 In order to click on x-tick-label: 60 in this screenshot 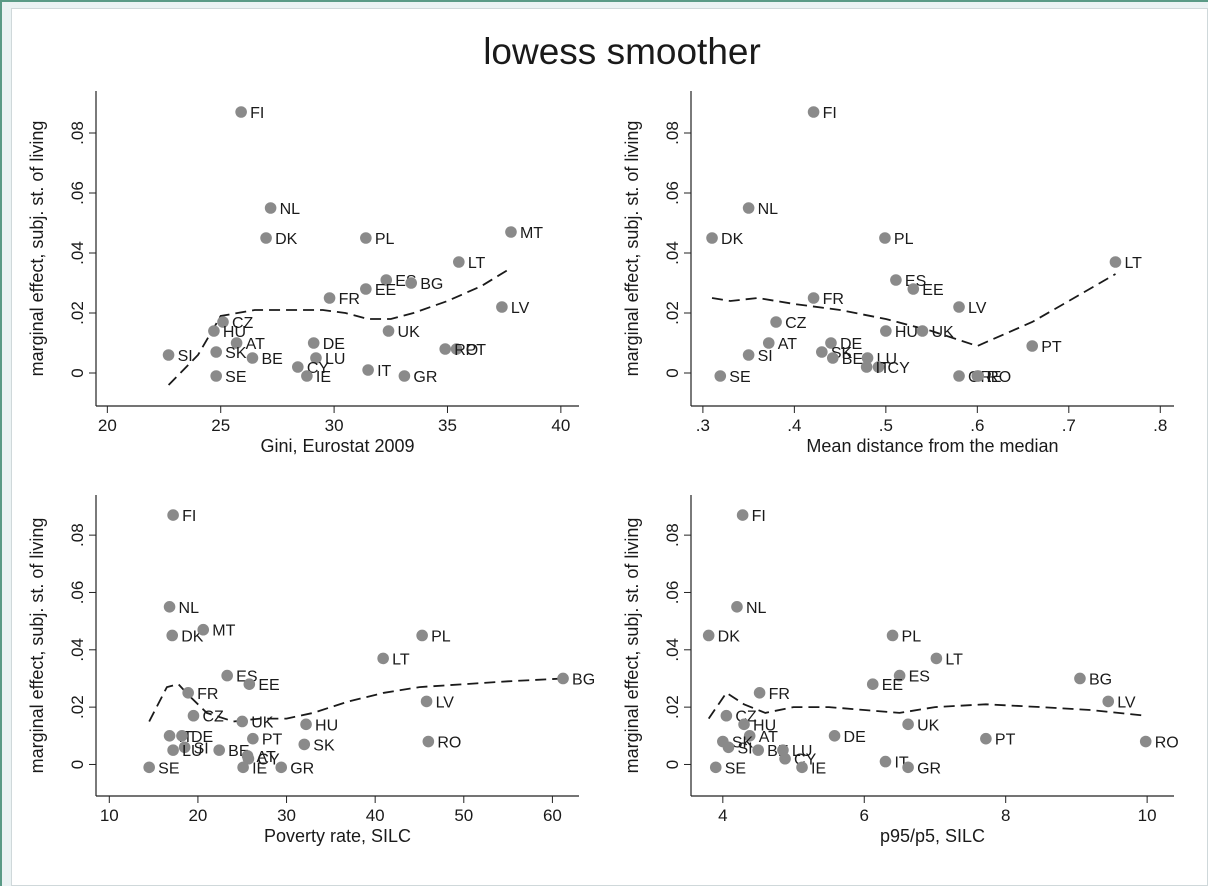, I will do `click(552, 815)`.